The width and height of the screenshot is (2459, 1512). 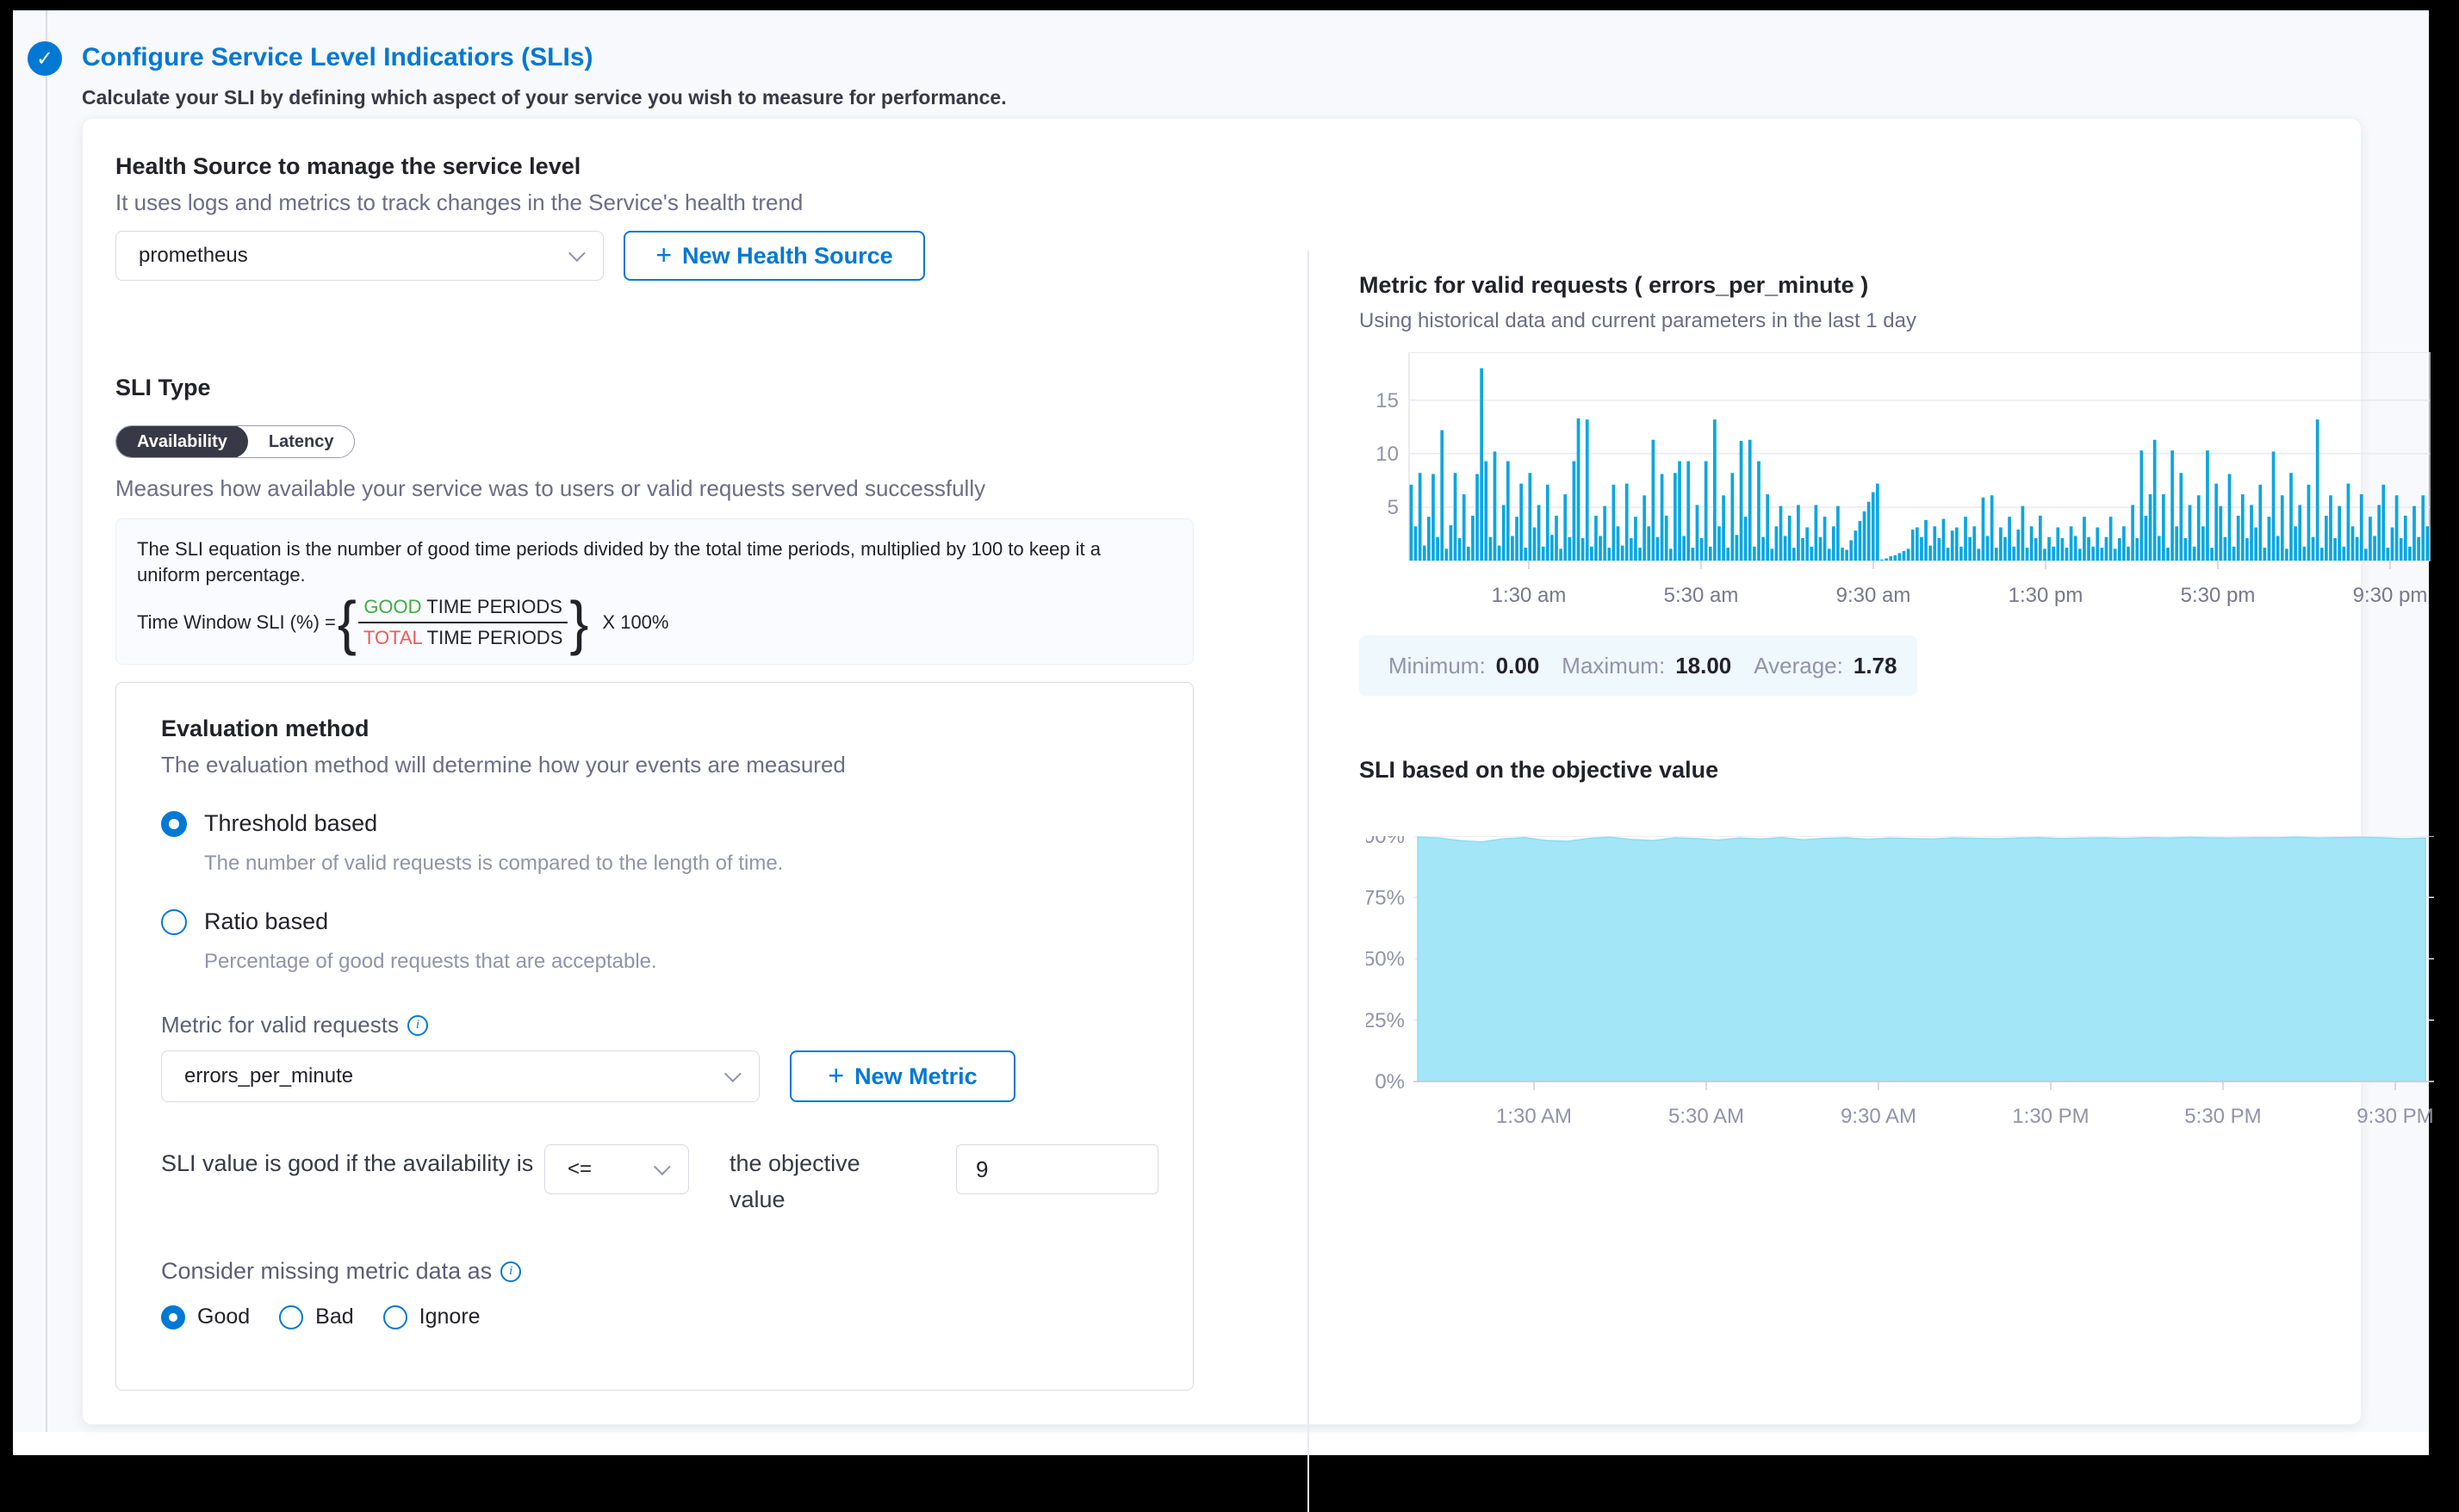 I want to click on total-time-periods-label: TOTAL, so click(x=392, y=638).